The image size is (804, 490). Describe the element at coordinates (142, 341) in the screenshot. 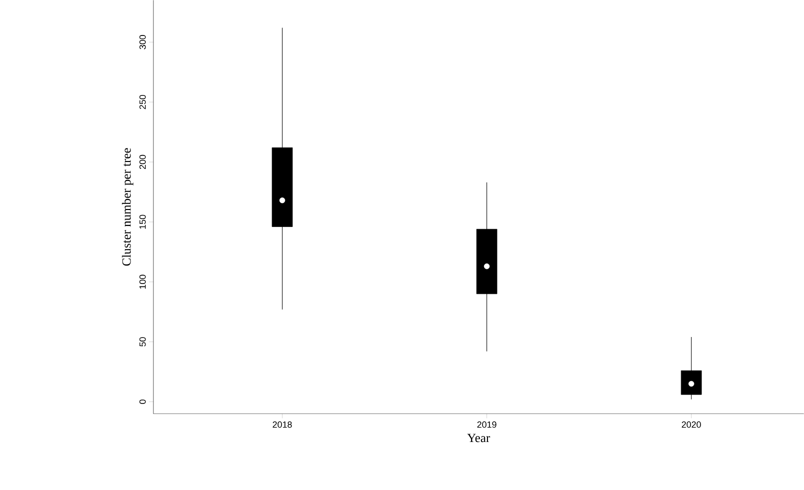

I see `y-tick-label: 50` at that location.